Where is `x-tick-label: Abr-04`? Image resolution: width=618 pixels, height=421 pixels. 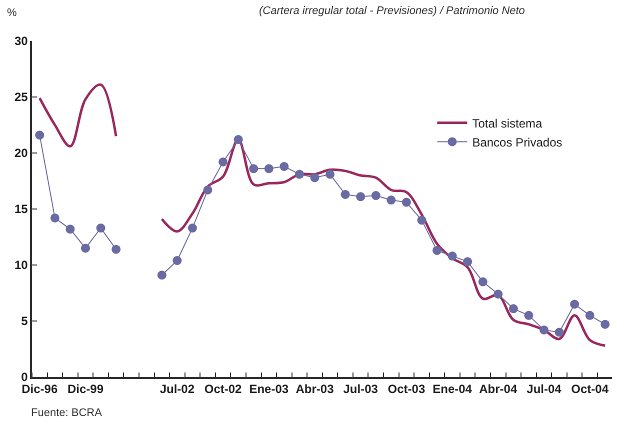
x-tick-label: Abr-04 is located at coordinates (498, 389).